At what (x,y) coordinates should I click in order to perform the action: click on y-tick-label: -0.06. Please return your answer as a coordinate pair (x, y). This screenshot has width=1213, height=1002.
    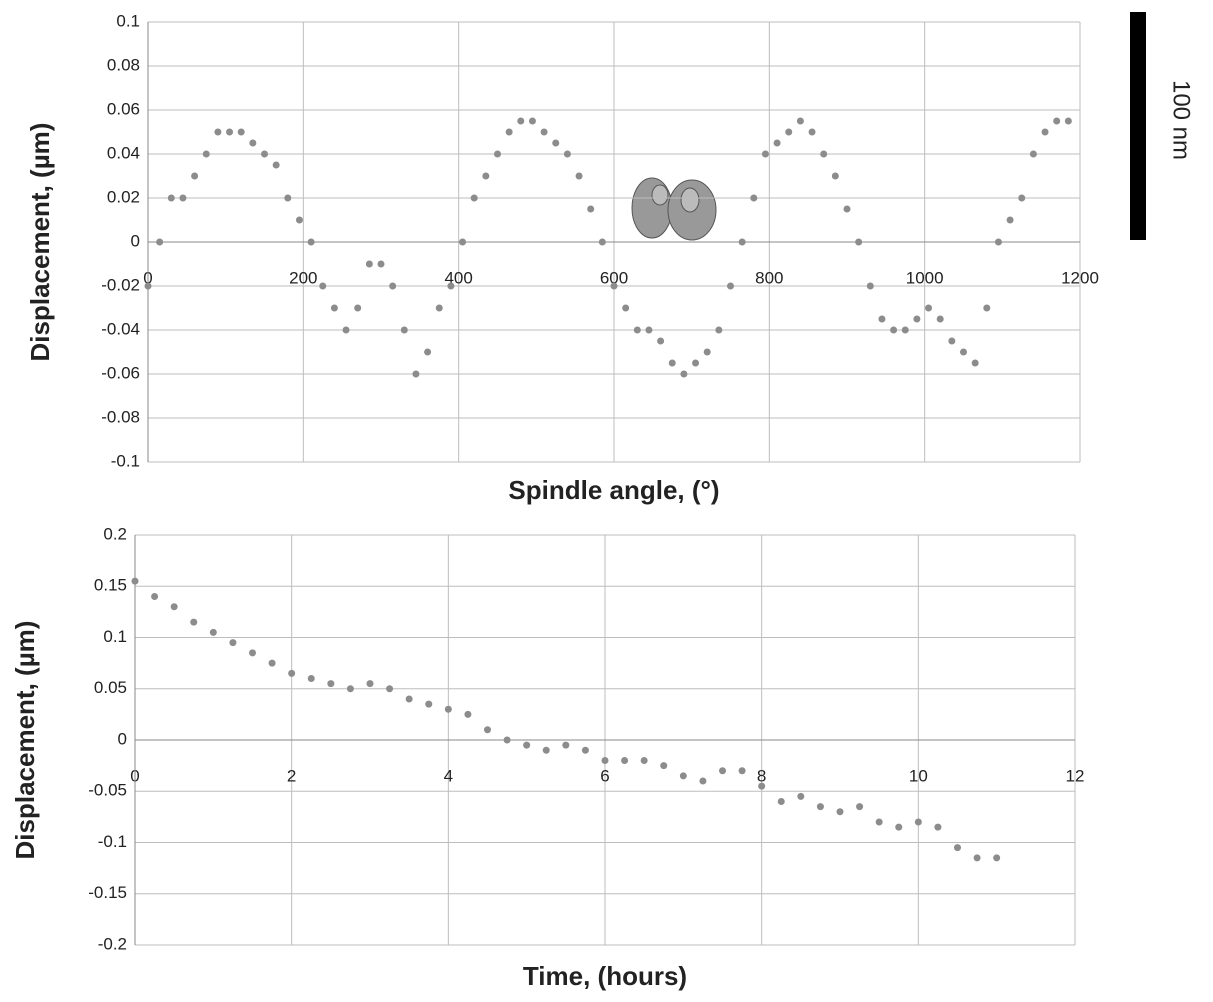
    Looking at the image, I should click on (120, 372).